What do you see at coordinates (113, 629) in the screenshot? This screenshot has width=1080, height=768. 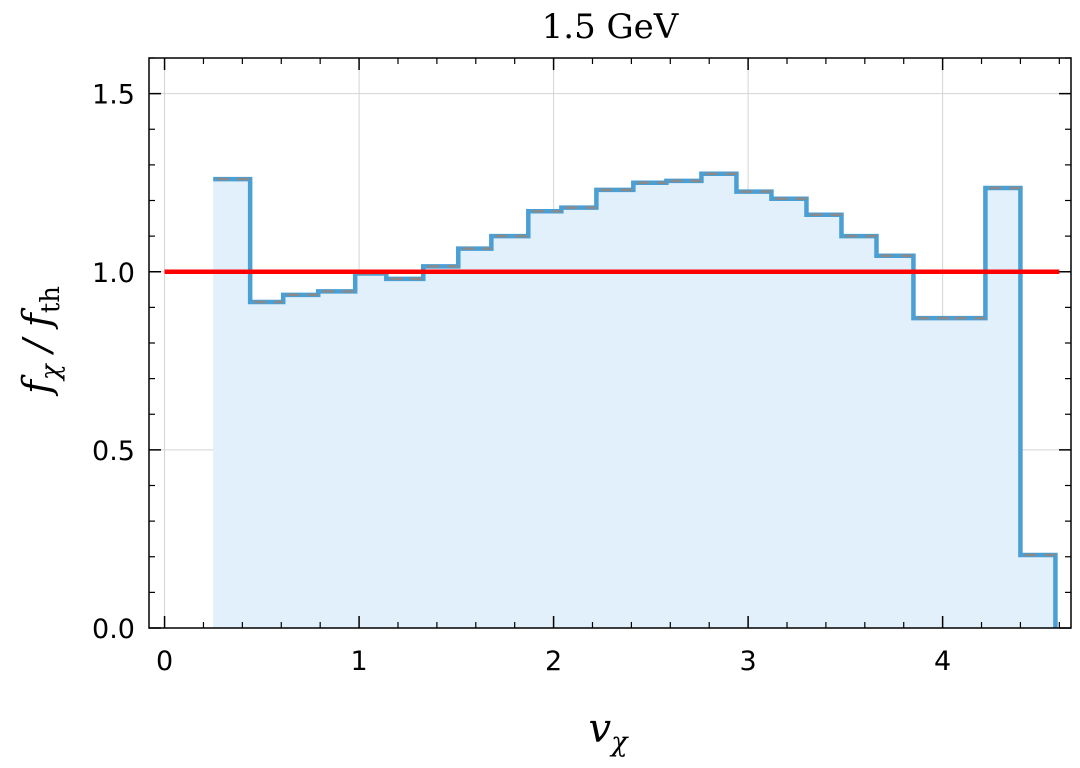 I see `y-tick-label: 0.0` at bounding box center [113, 629].